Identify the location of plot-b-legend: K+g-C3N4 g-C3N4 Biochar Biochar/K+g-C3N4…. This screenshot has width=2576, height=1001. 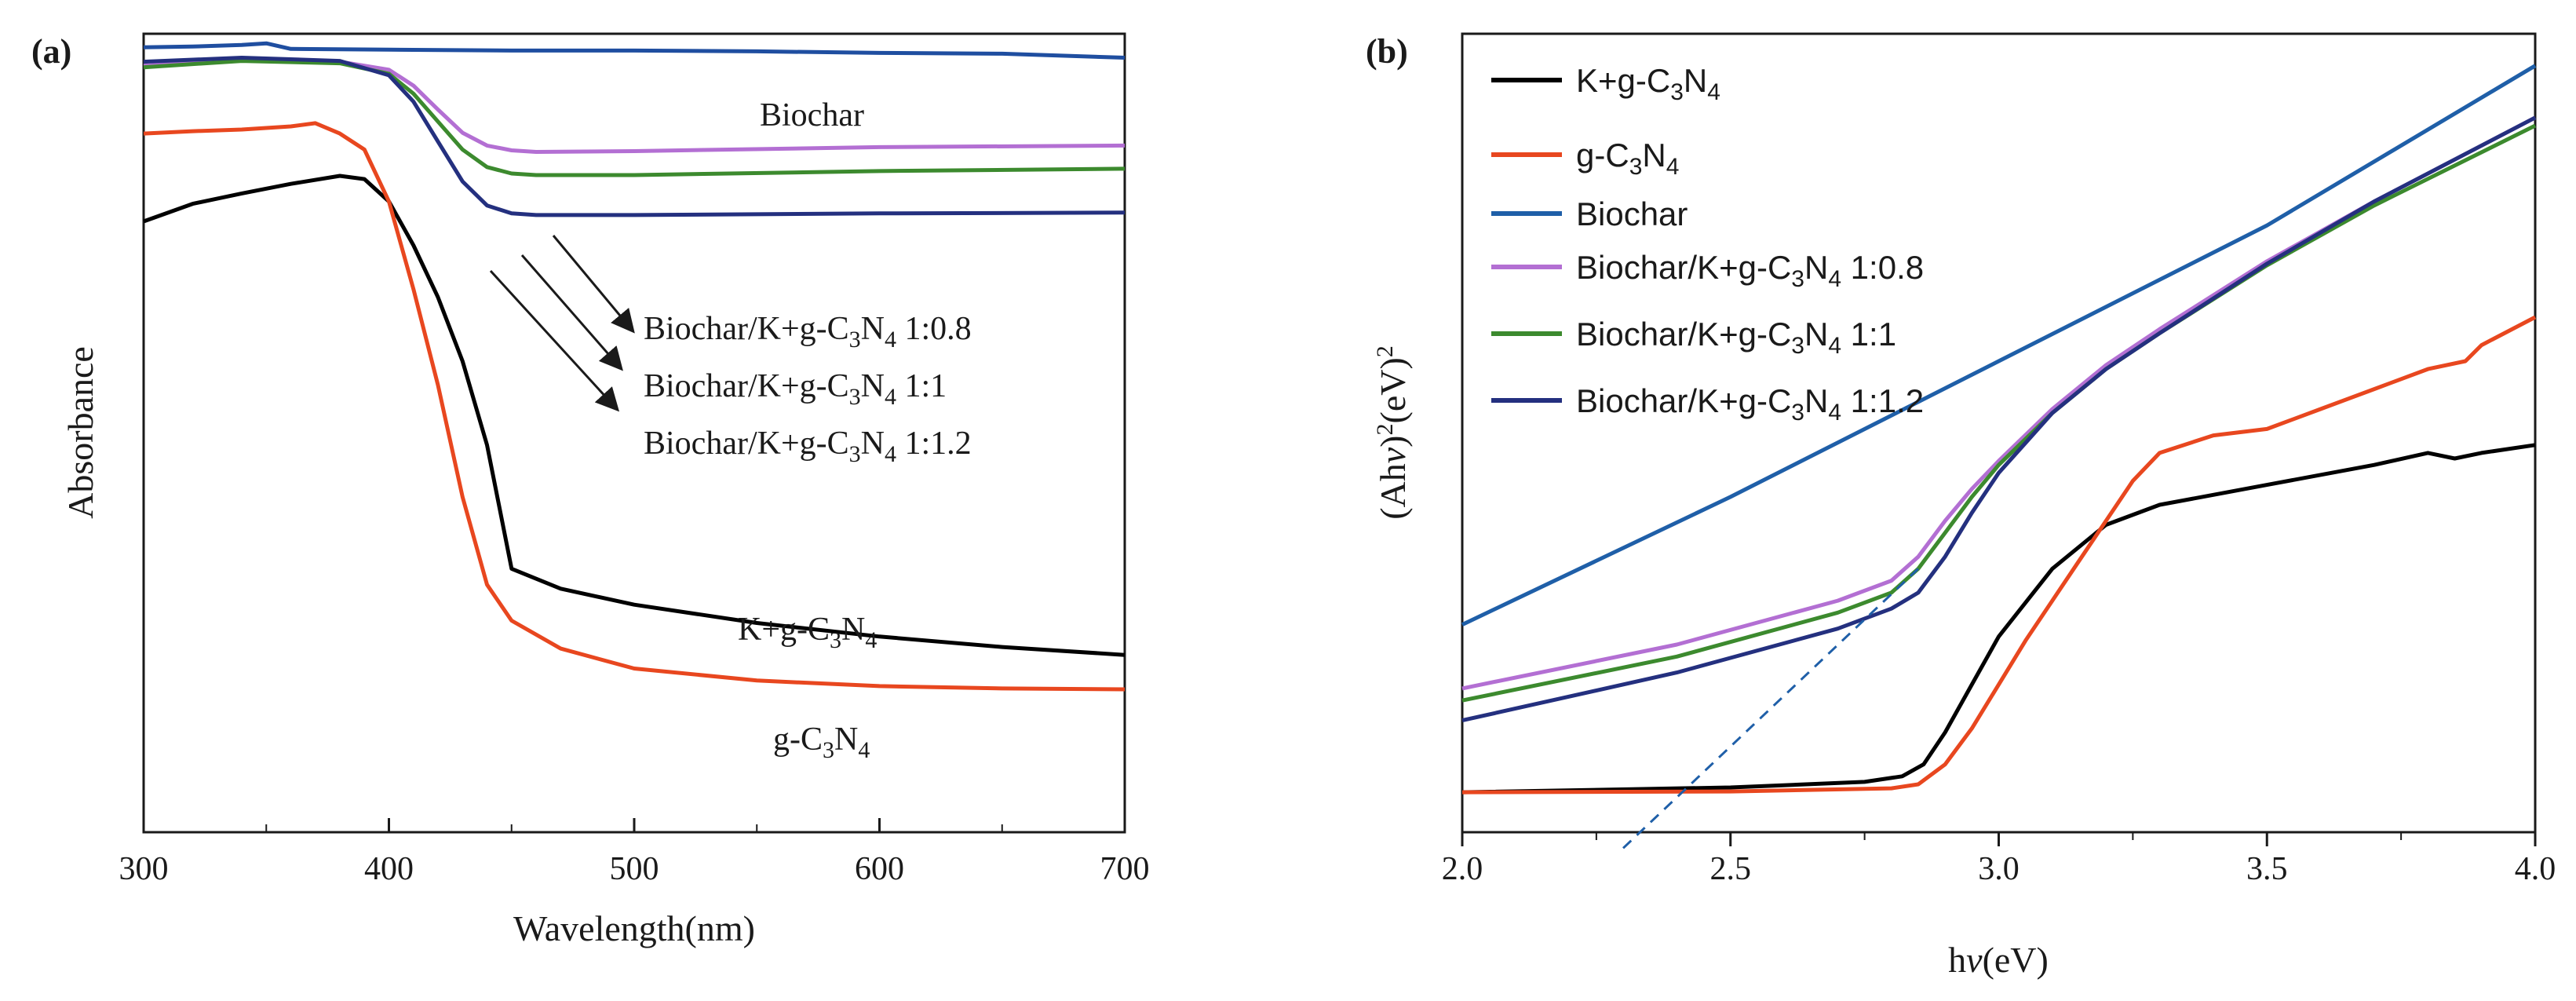
(1707, 244).